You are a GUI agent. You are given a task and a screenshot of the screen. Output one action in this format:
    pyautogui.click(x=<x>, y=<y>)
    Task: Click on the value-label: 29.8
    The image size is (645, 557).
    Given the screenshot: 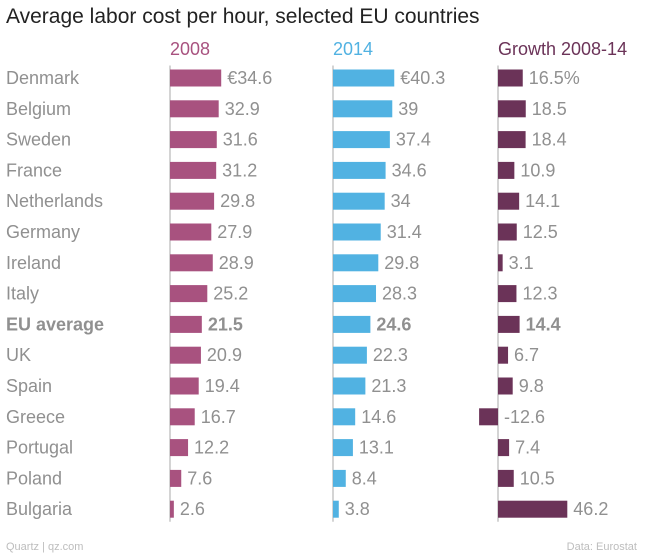 What is the action you would take?
    pyautogui.click(x=237, y=201)
    